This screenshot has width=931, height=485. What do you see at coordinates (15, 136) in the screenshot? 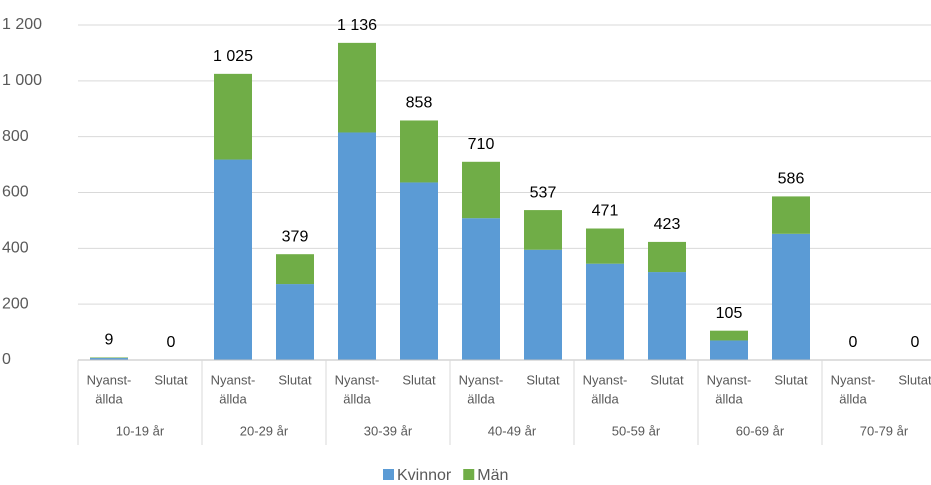
I see `y-tick-label: 800` at bounding box center [15, 136].